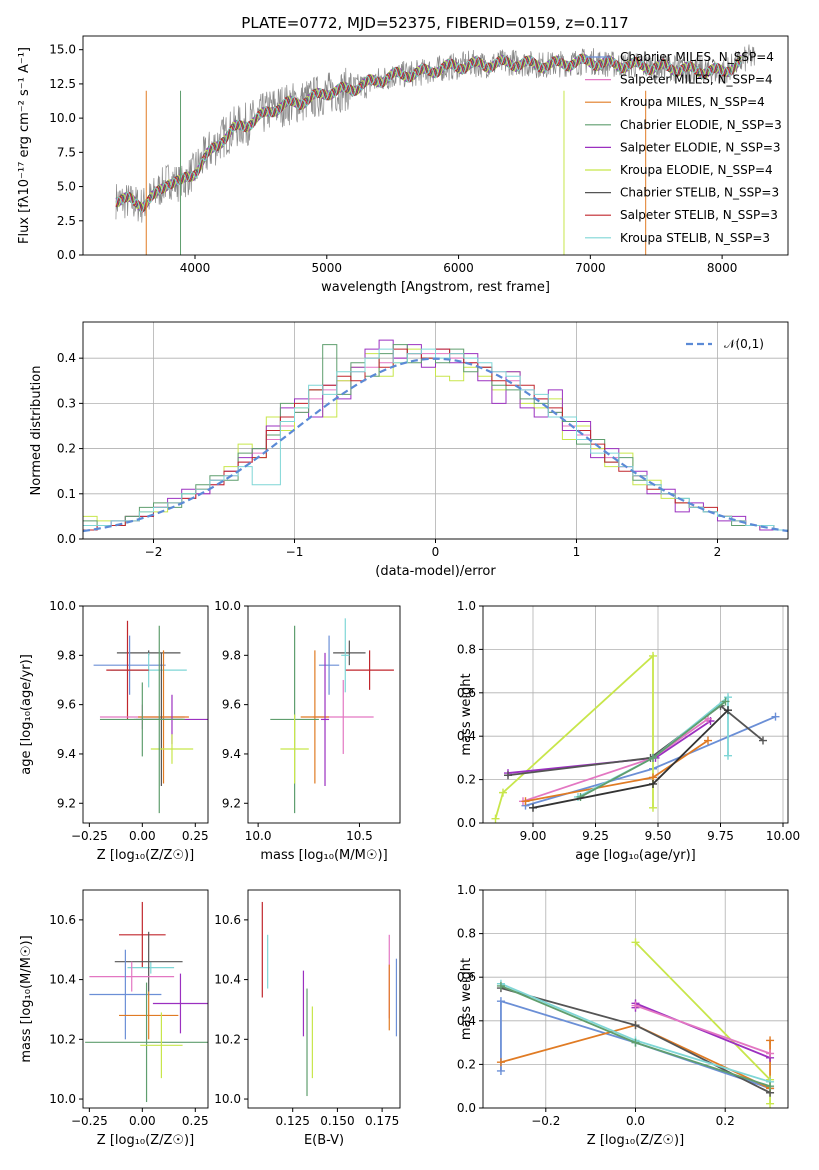 The height and width of the screenshot is (1170, 819). What do you see at coordinates (435, 287) in the screenshot?
I see `x-axis-label: wavelength [Angstrom, rest frame]` at bounding box center [435, 287].